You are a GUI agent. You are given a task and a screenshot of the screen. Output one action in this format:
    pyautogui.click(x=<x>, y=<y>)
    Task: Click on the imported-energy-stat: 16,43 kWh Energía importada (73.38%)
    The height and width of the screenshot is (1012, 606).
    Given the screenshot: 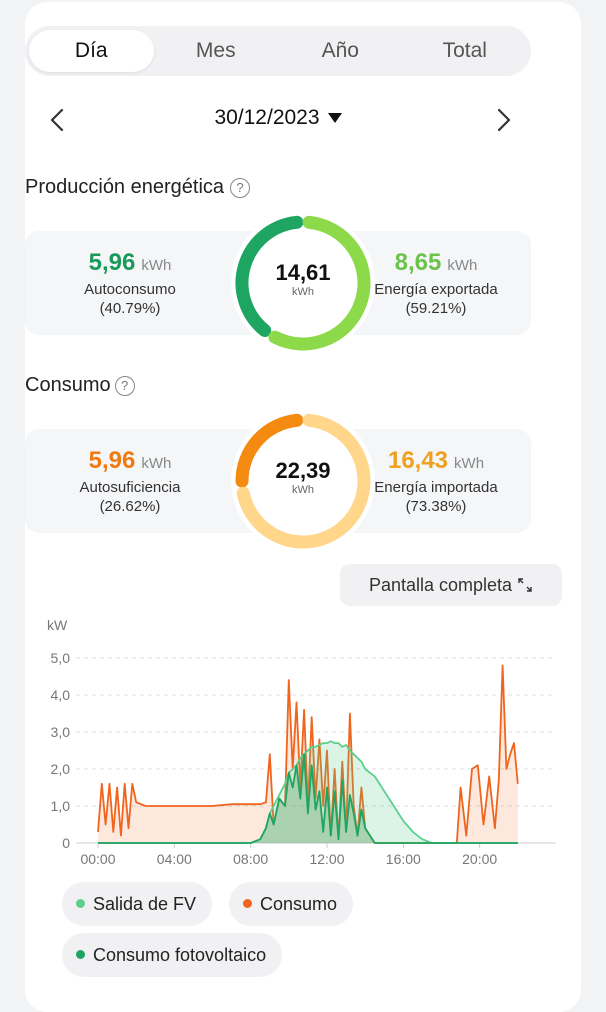 What is the action you would take?
    pyautogui.click(x=436, y=481)
    